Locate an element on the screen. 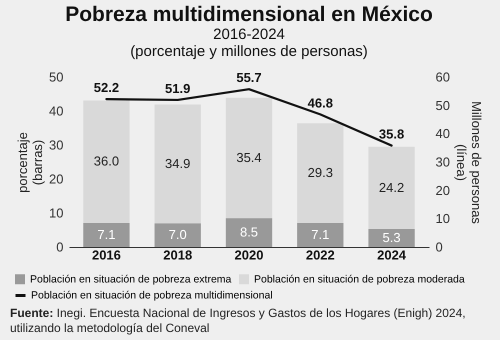 This screenshot has width=500, height=340. data-label: 52.2 is located at coordinates (107, 88).